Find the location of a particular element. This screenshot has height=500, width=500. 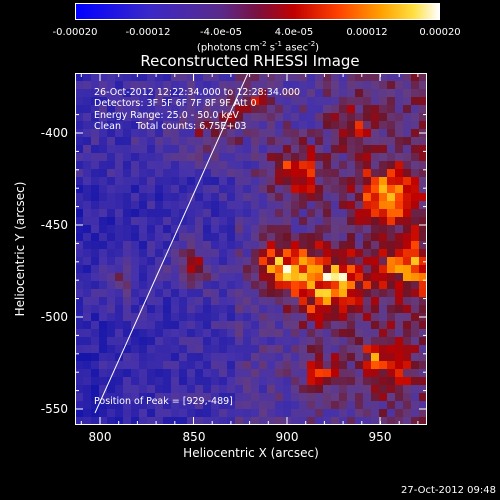

colorbar-units: (photons cm-2 s-1 asec-2) is located at coordinates (258, 47).